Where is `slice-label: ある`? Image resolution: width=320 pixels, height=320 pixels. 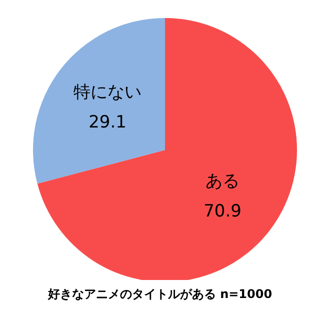 slice-label: ある is located at coordinates (223, 181).